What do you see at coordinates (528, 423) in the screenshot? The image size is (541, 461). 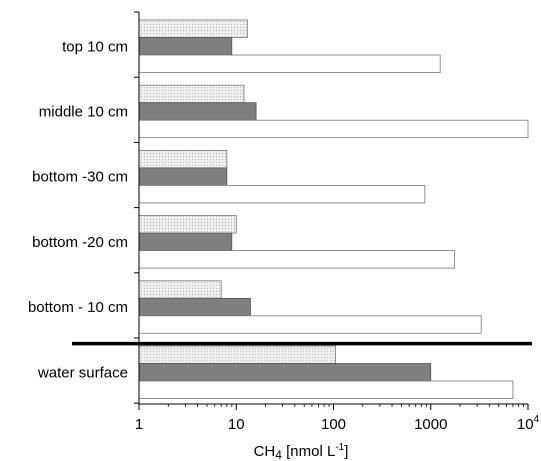 I see `x-tick-label: 10⁴` at bounding box center [528, 423].